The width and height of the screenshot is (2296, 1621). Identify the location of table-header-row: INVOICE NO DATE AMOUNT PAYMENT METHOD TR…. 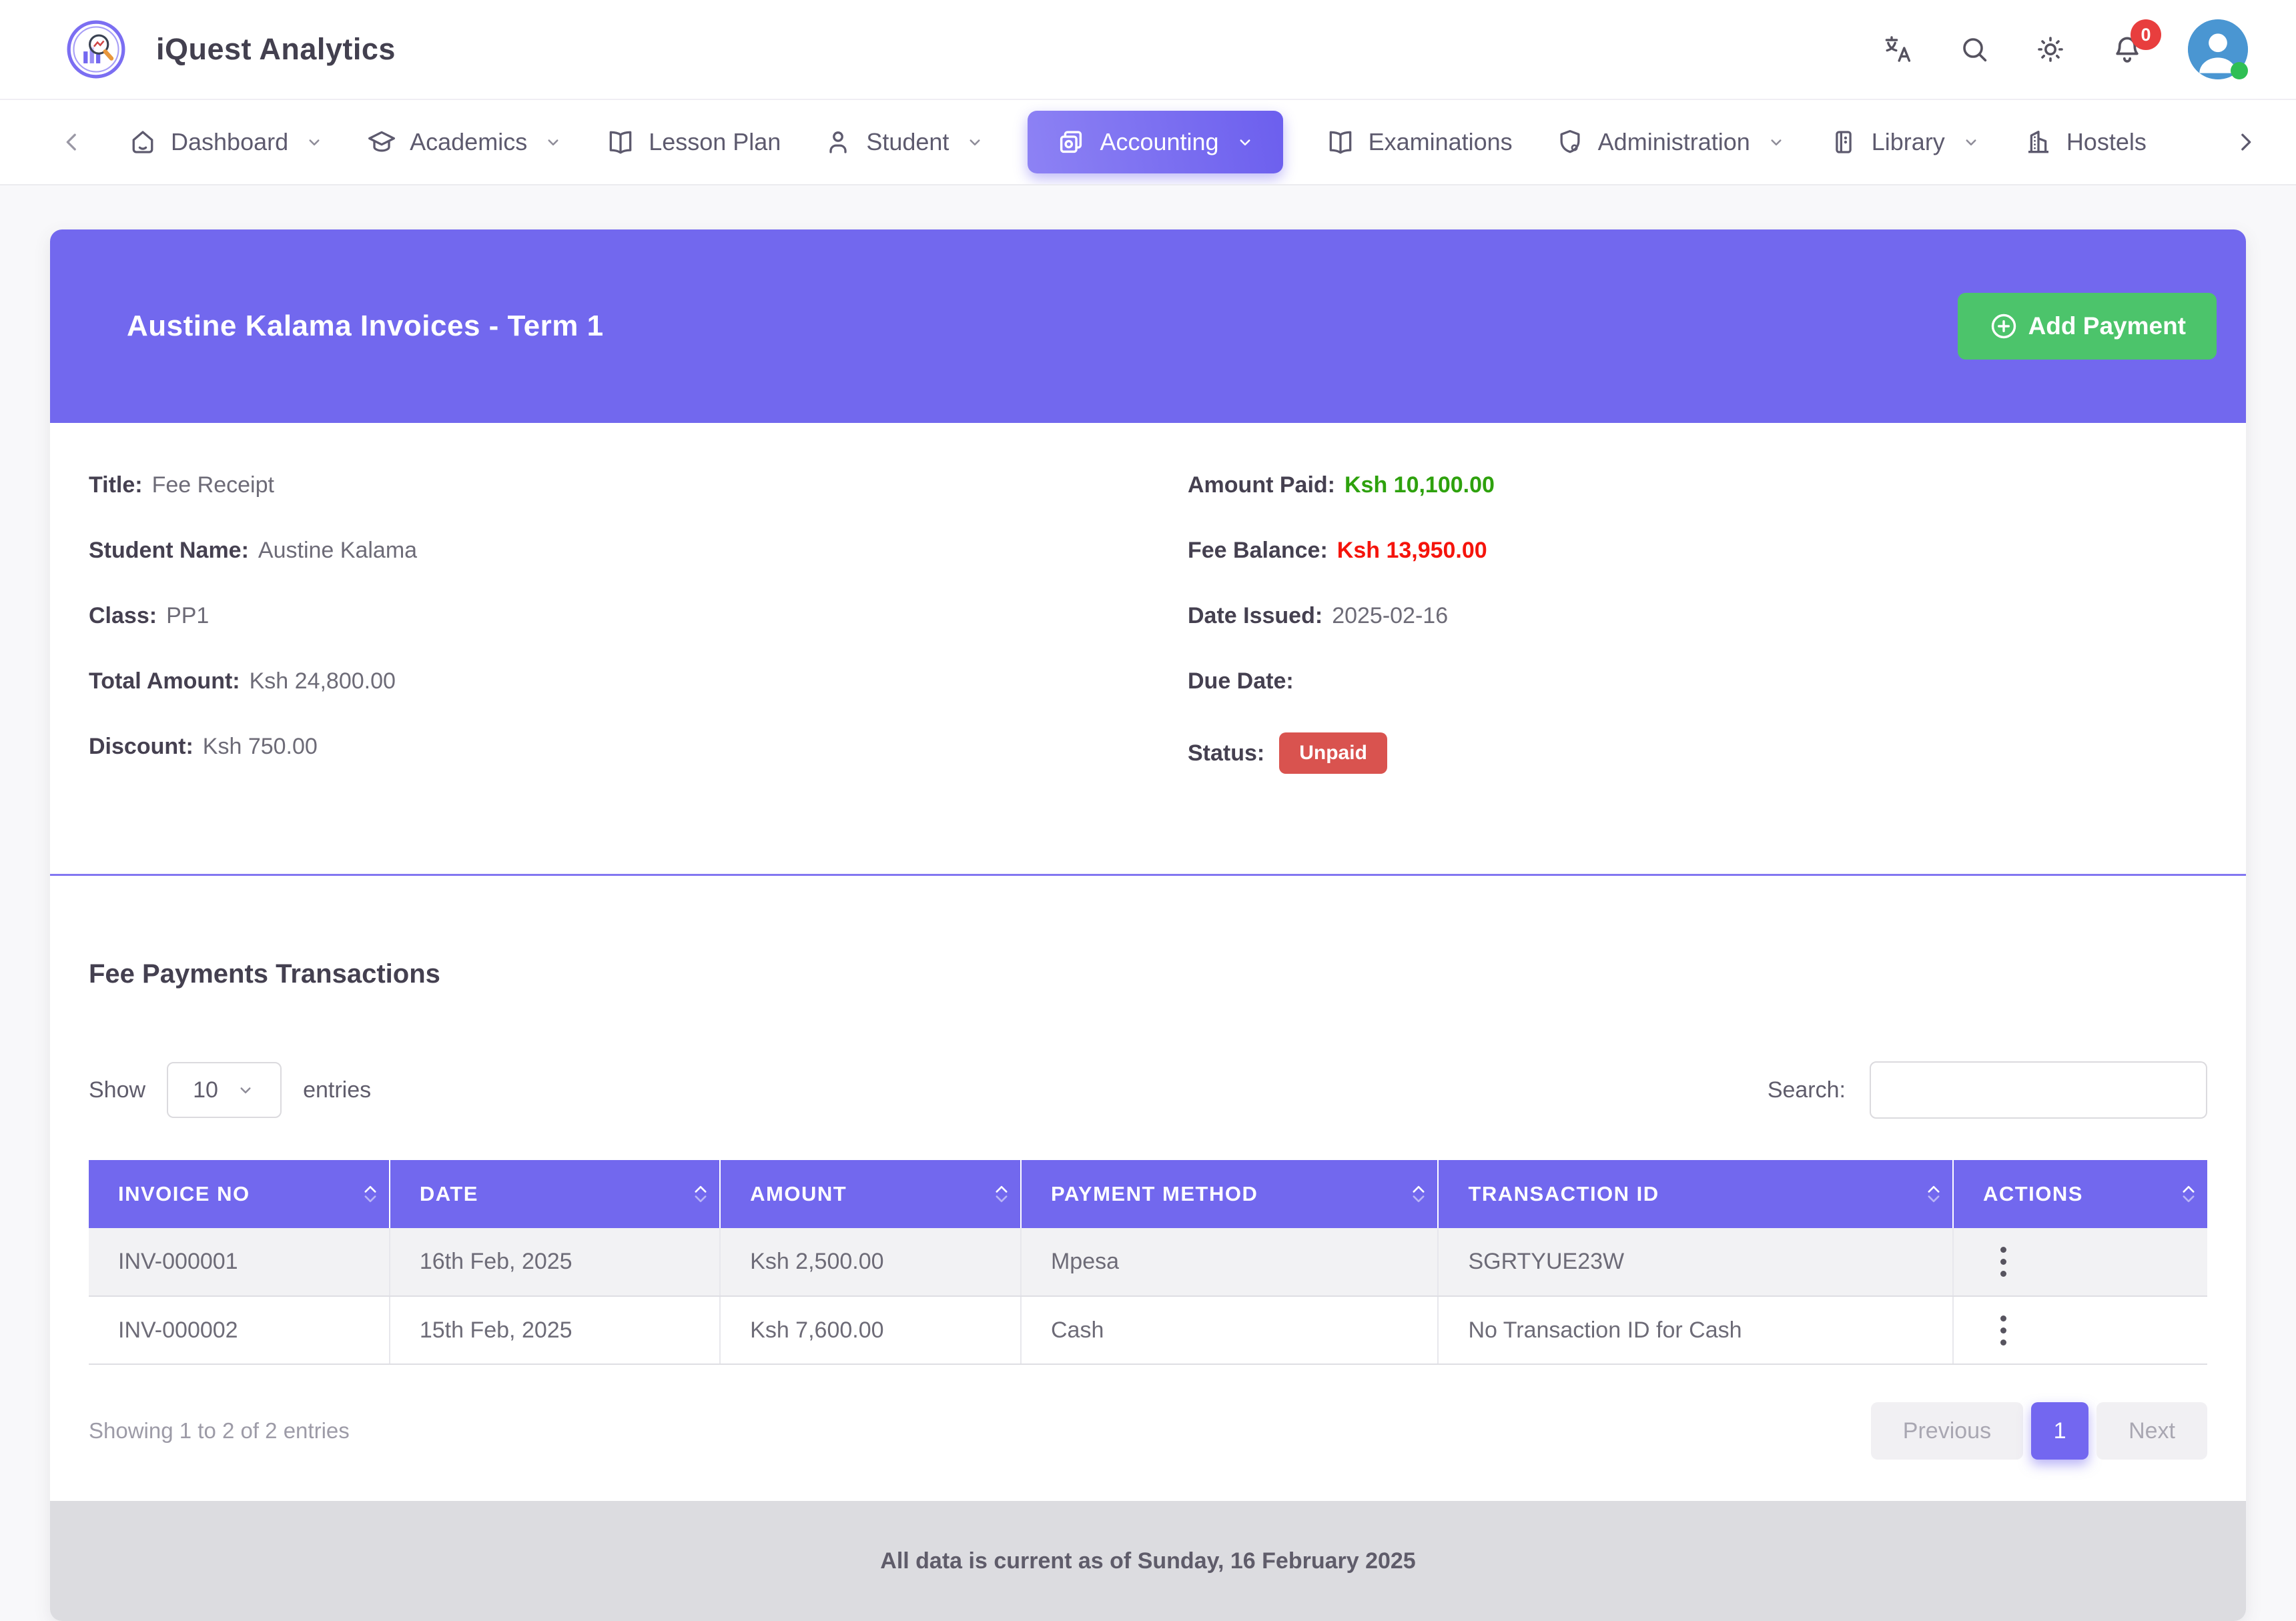
(1148, 1194).